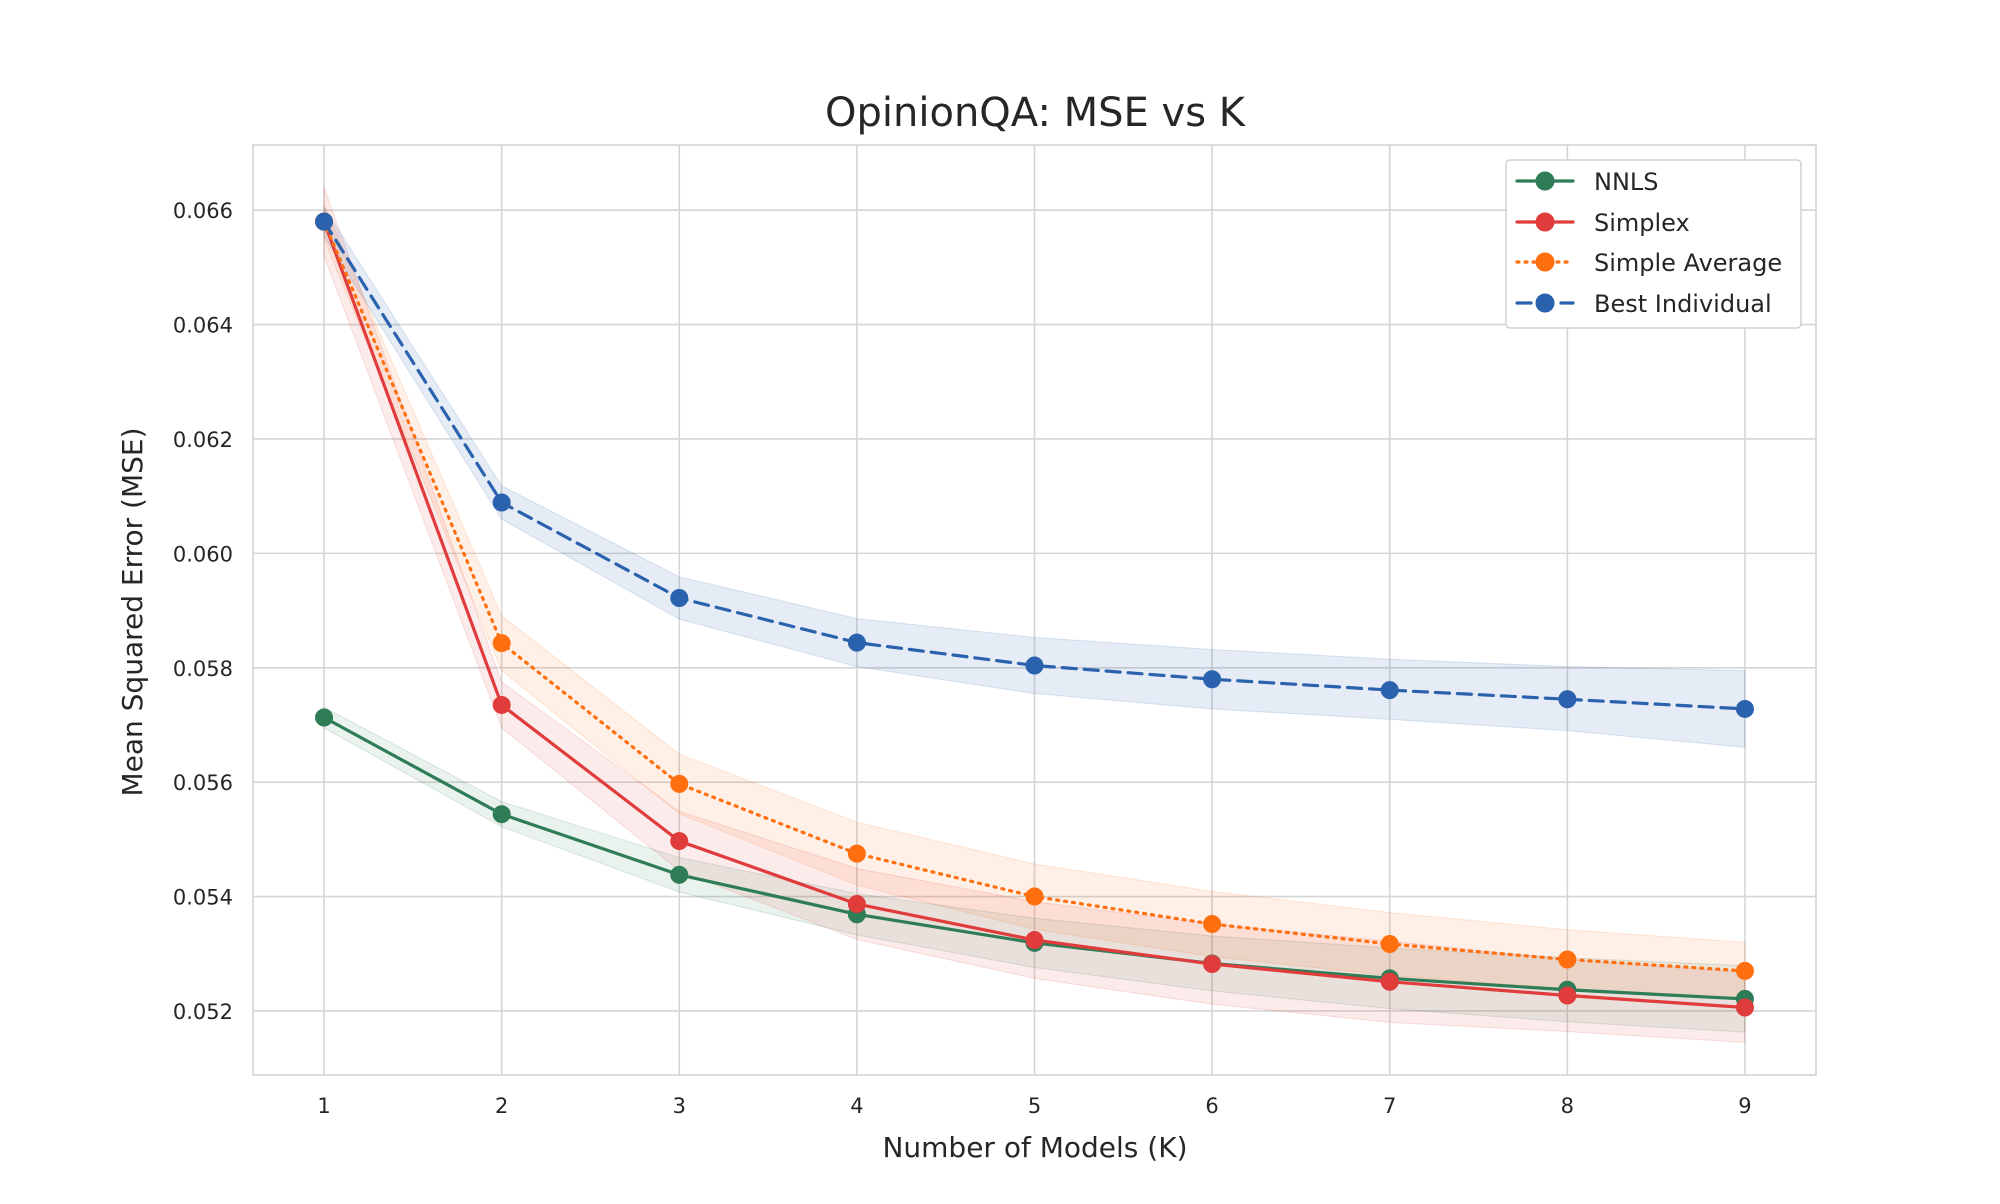  What do you see at coordinates (1567, 699) in the screenshot?
I see `point-best-individual-k8` at bounding box center [1567, 699].